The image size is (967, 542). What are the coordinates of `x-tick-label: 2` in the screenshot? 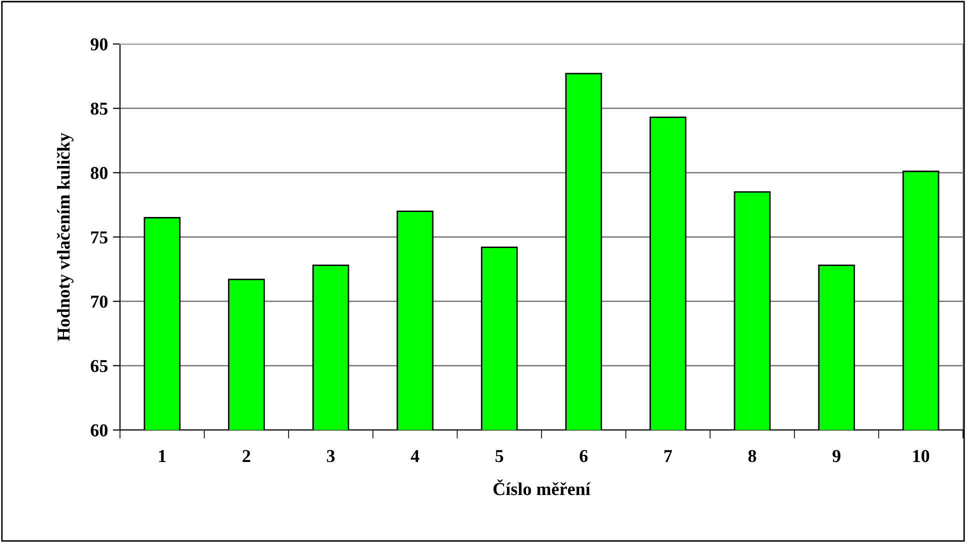 It's located at (246, 456).